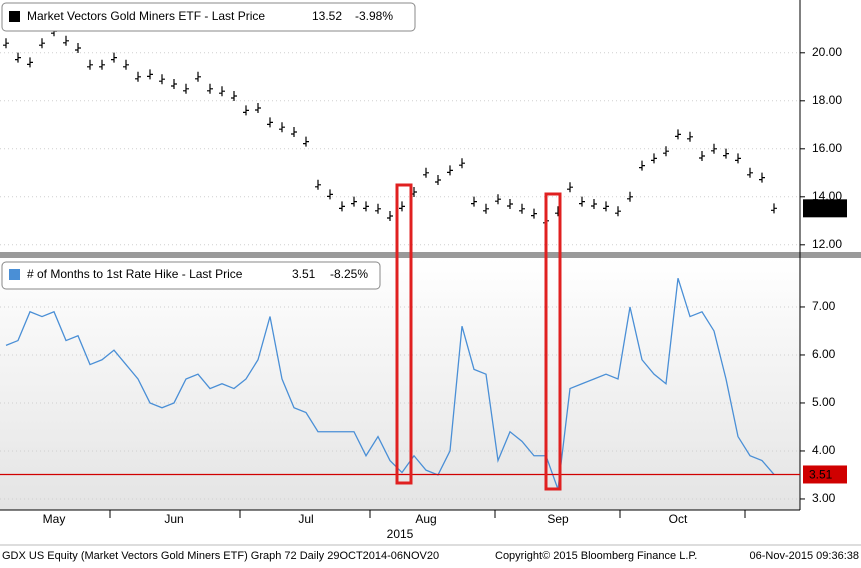 The width and height of the screenshot is (861, 568). What do you see at coordinates (824, 450) in the screenshot?
I see `y-tick-label: 4.00` at bounding box center [824, 450].